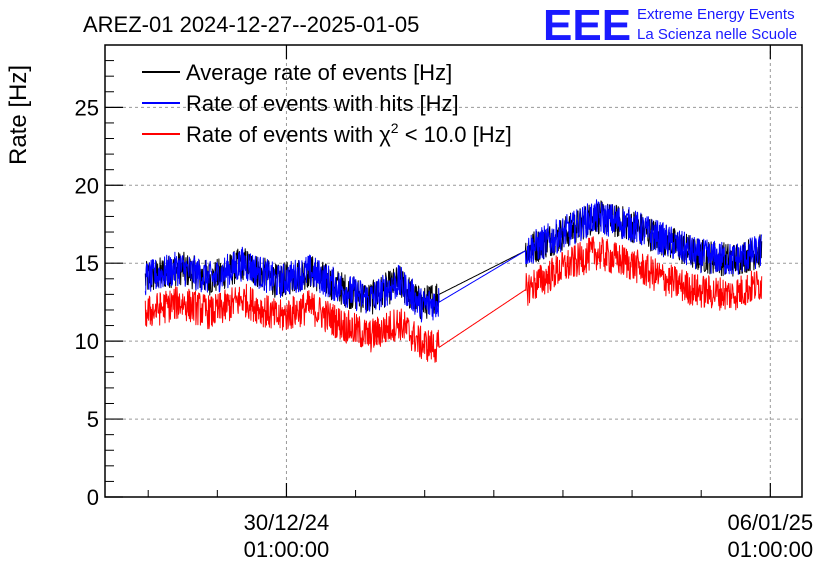 This screenshot has width=836, height=572. I want to click on x-tick-date: 06/01/25, so click(770, 522).